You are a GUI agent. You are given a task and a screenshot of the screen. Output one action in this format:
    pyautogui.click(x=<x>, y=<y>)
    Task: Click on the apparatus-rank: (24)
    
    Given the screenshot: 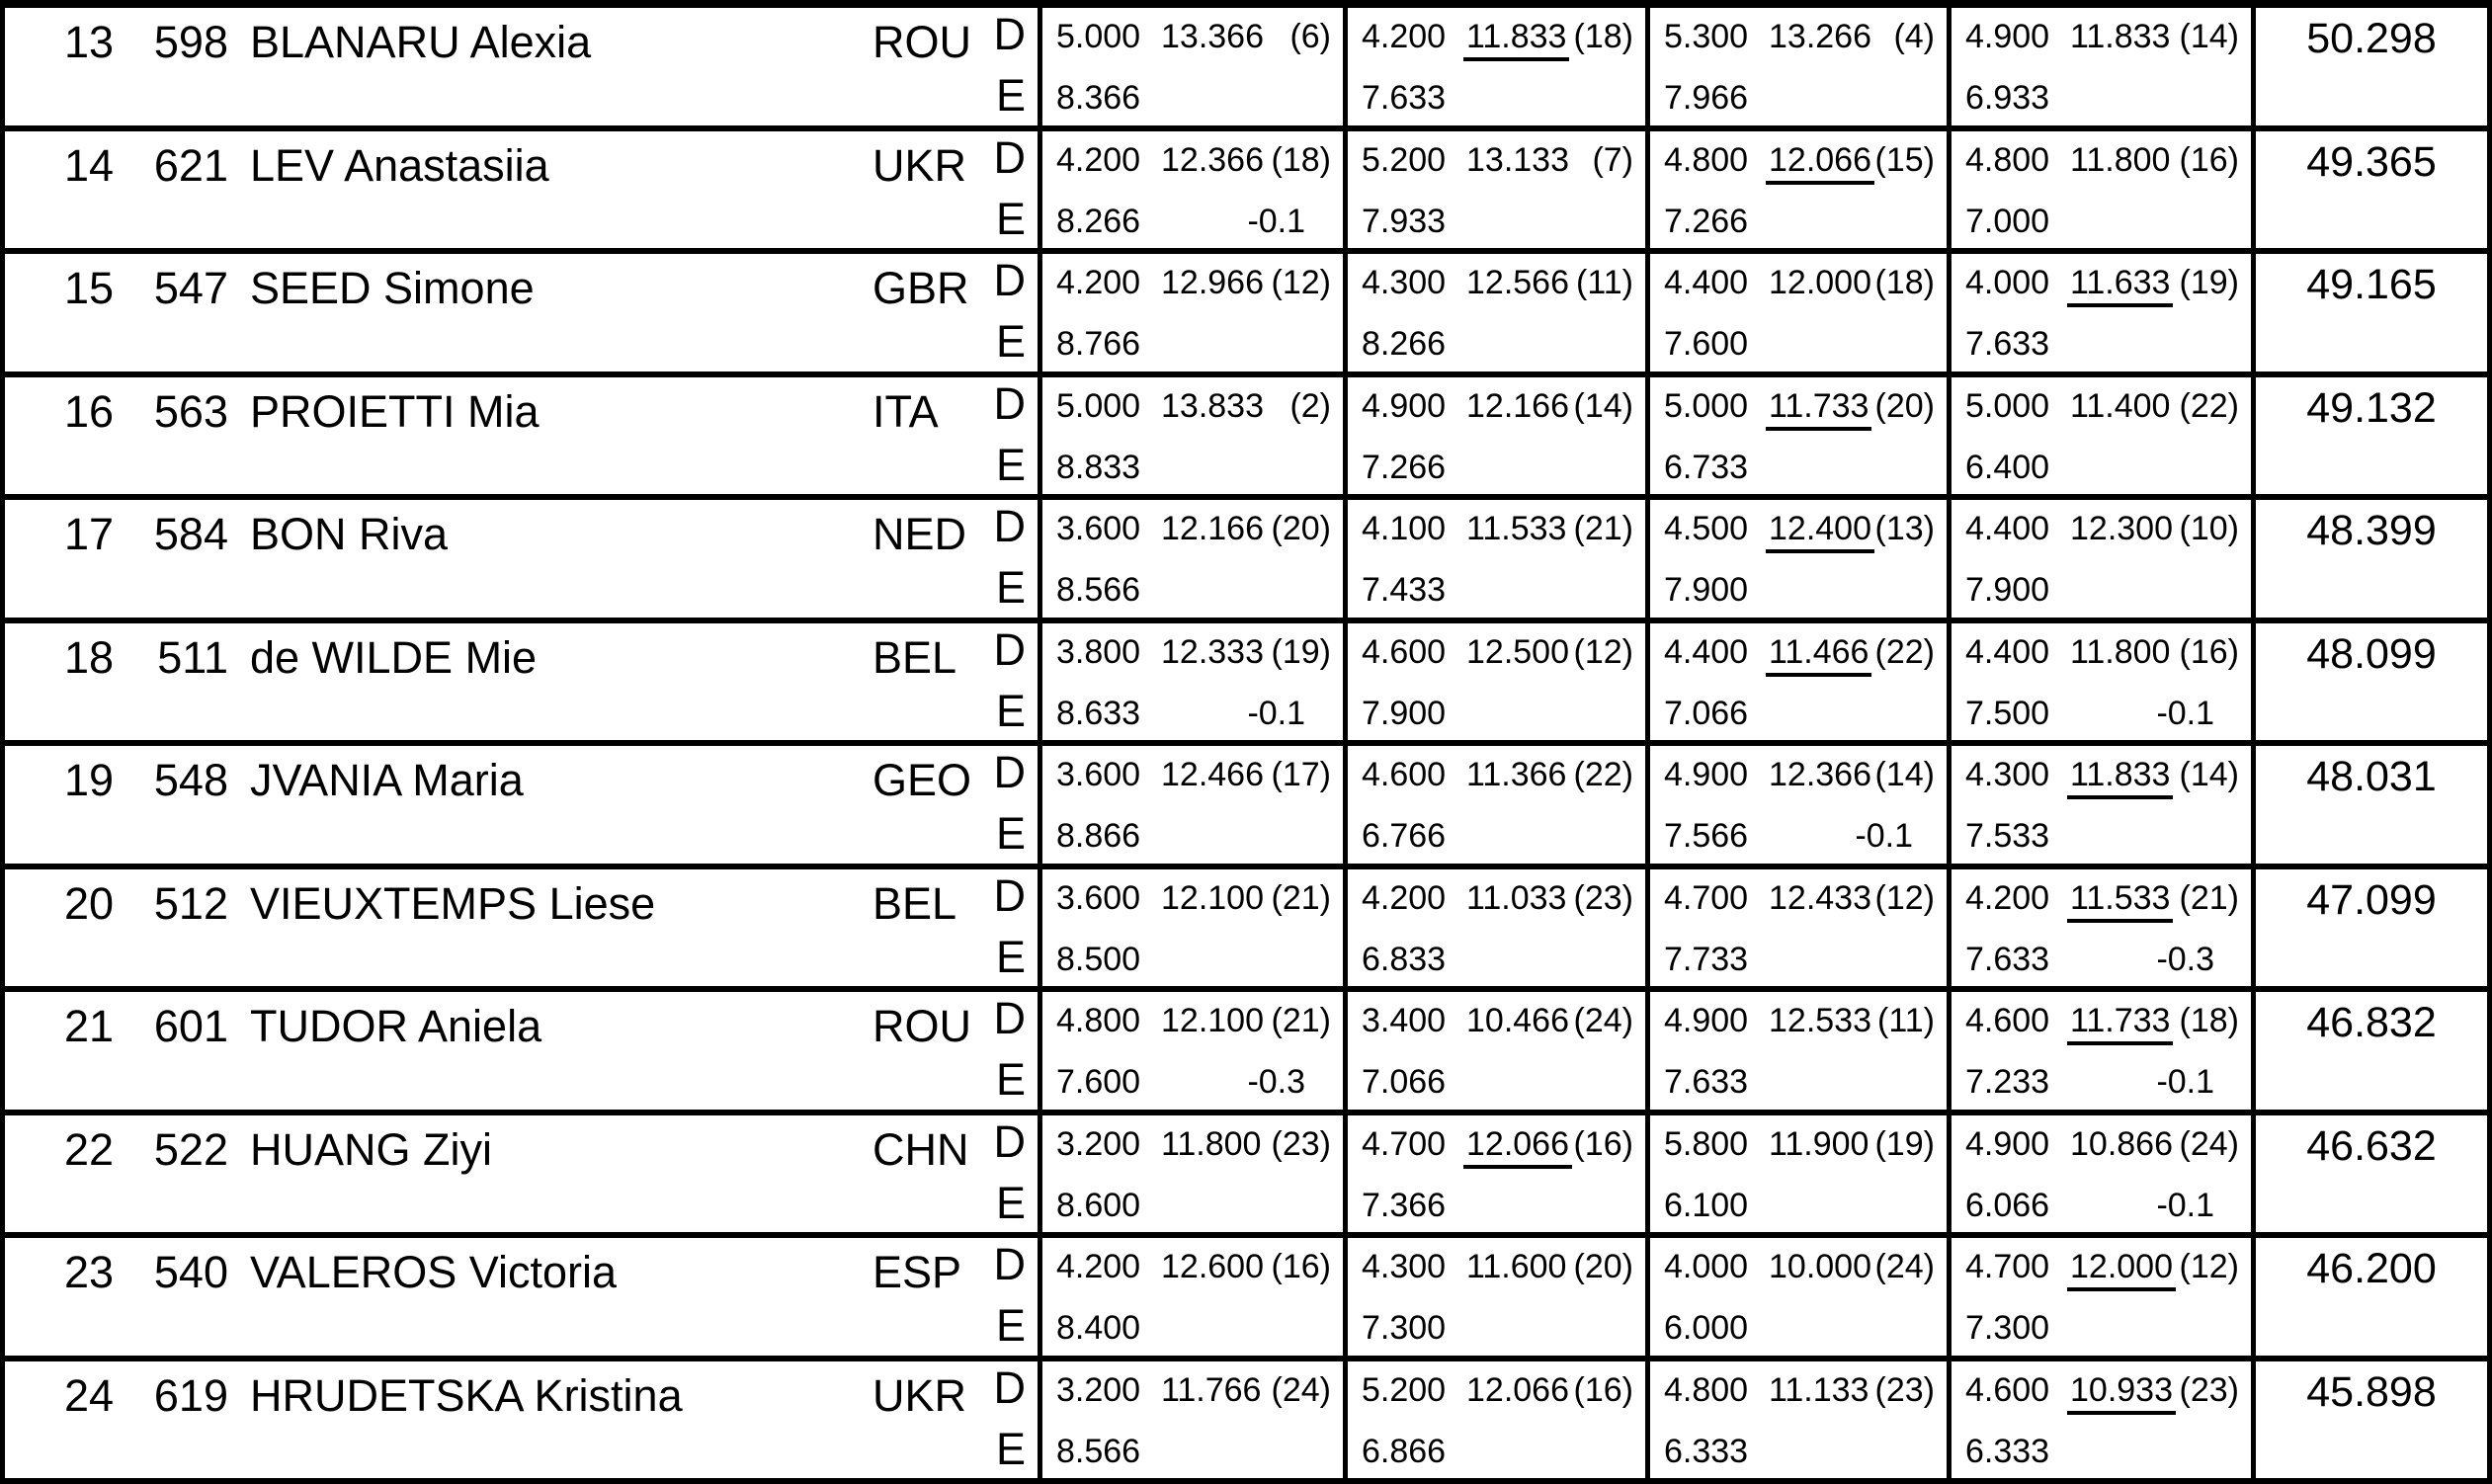 What is the action you would take?
    pyautogui.click(x=2209, y=1143)
    